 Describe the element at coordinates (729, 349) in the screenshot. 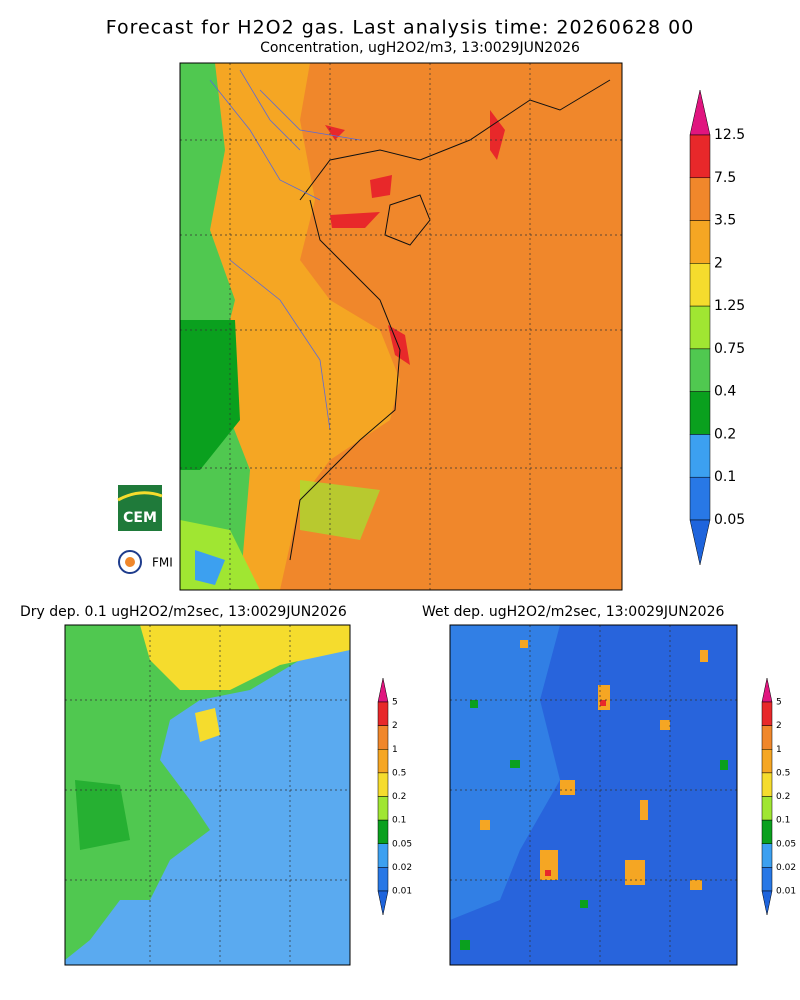

I see `colorbar-label: 0.75` at that location.